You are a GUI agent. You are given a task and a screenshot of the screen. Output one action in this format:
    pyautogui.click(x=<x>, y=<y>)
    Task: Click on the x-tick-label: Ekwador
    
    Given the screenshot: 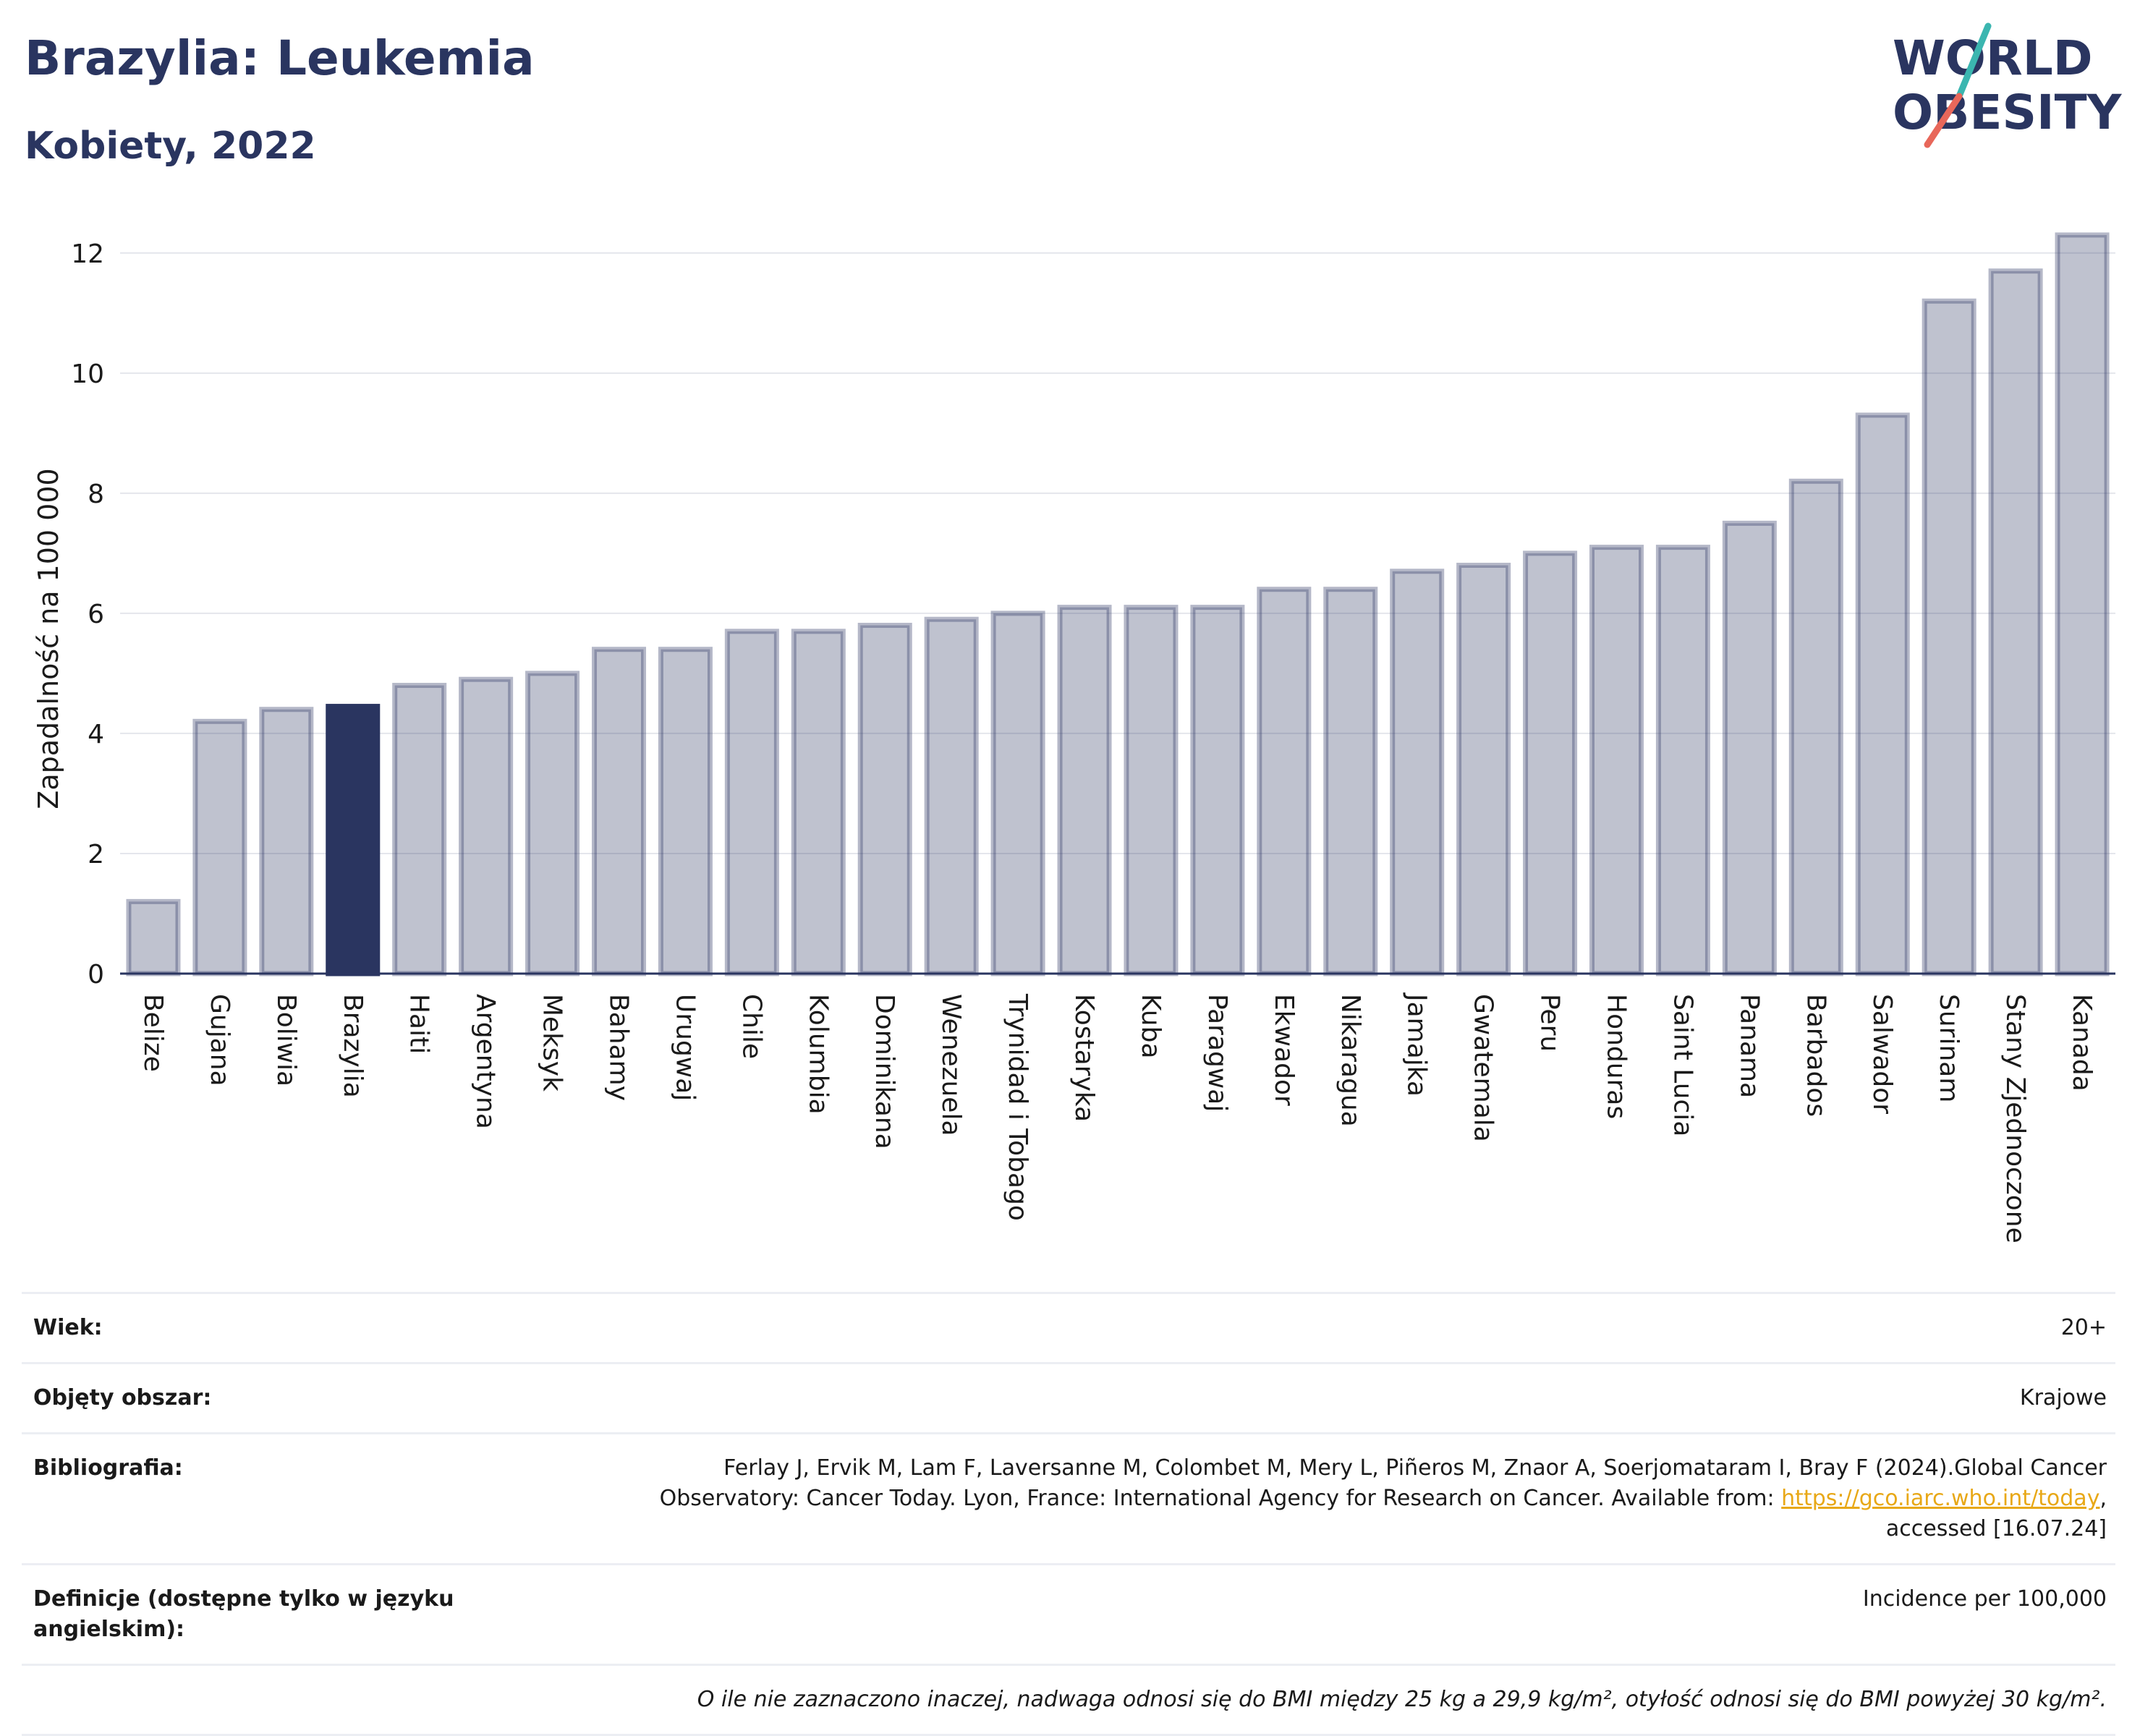 What is the action you would take?
    pyautogui.click(x=1284, y=1050)
    